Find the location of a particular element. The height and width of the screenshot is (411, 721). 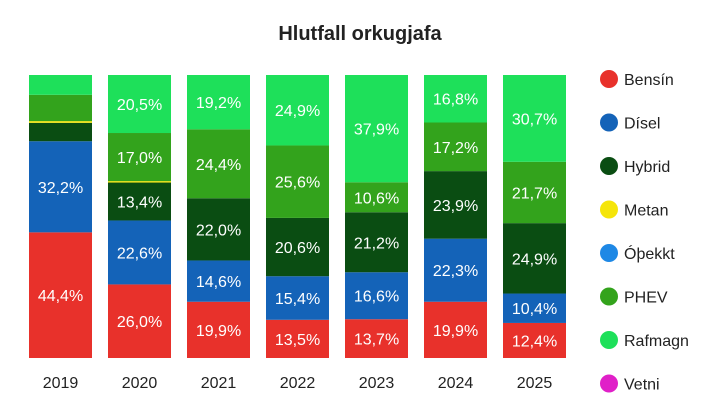

x-tick-2023: 2023 is located at coordinates (377, 383).